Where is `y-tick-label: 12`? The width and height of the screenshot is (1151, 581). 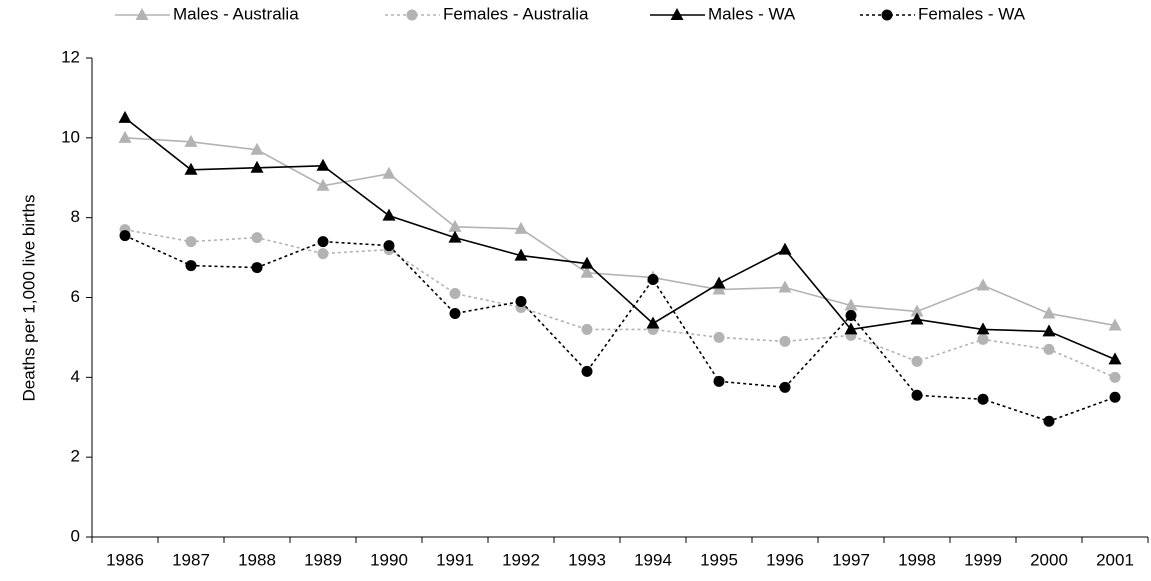 y-tick-label: 12 is located at coordinates (70, 56).